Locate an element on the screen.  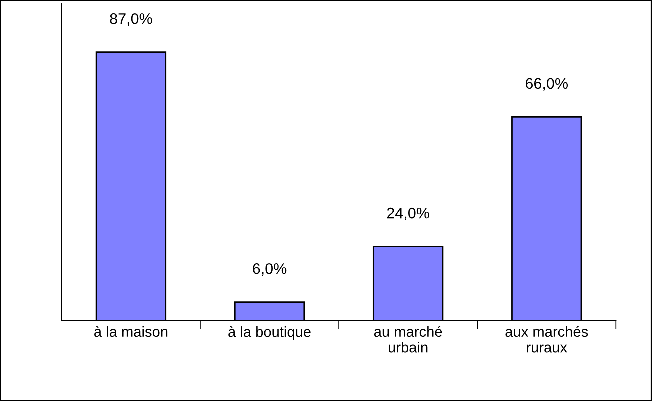
data-label: 6,0% is located at coordinates (270, 269).